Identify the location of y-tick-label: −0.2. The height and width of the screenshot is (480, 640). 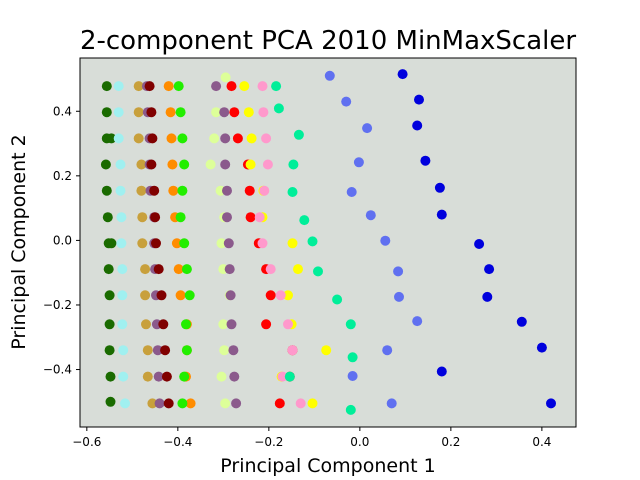
(57, 305).